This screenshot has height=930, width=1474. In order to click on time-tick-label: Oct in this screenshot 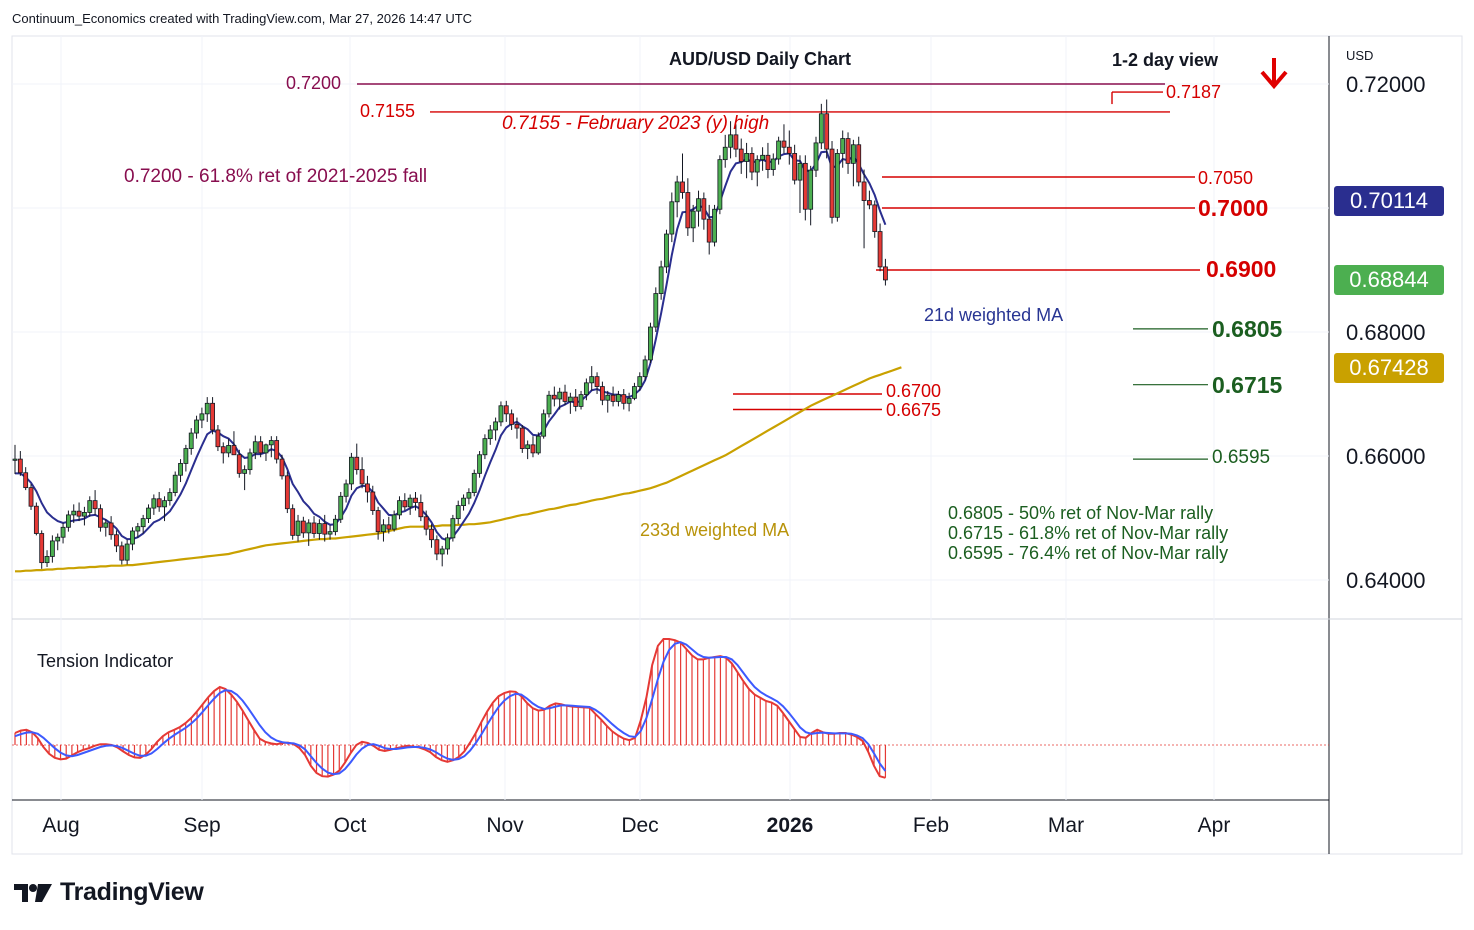, I will do `click(350, 825)`.